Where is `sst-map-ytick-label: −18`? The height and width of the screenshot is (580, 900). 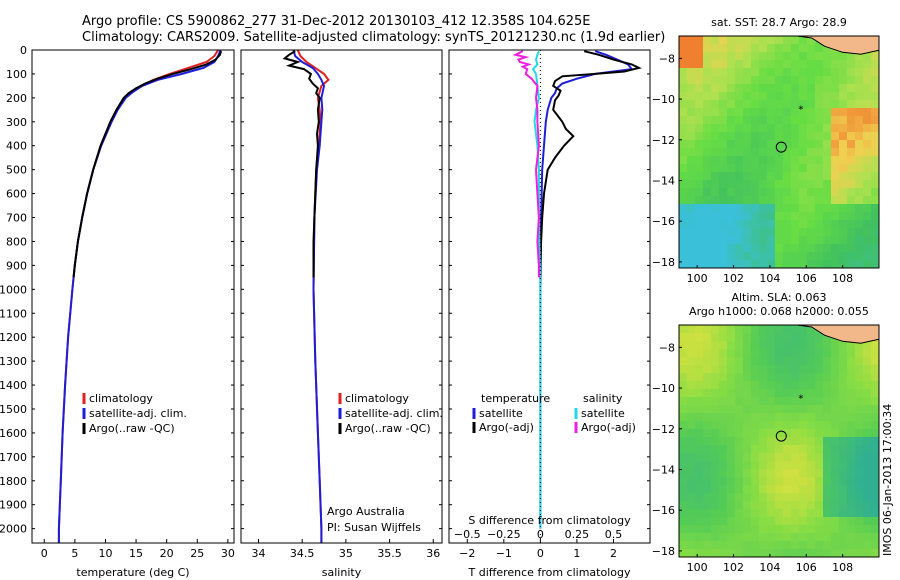
sst-map-ytick-label: −18 is located at coordinates (663, 262).